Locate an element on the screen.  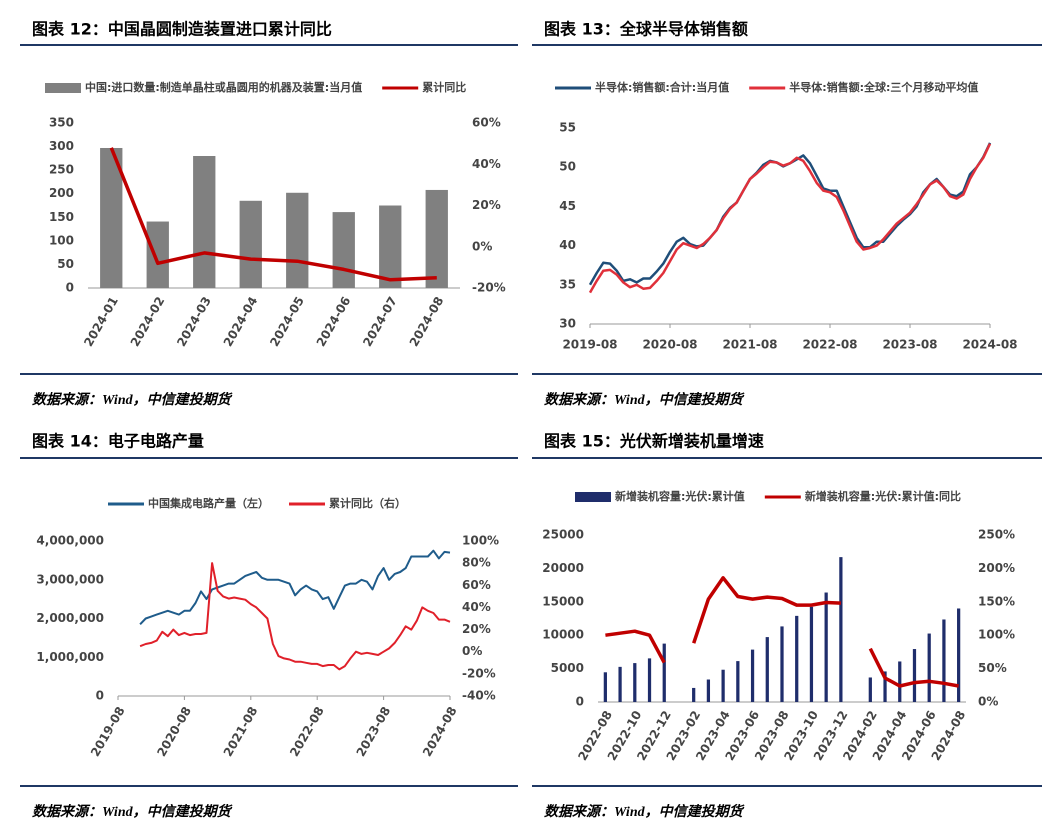
y2-tick-label: -40% is located at coordinates (479, 696).